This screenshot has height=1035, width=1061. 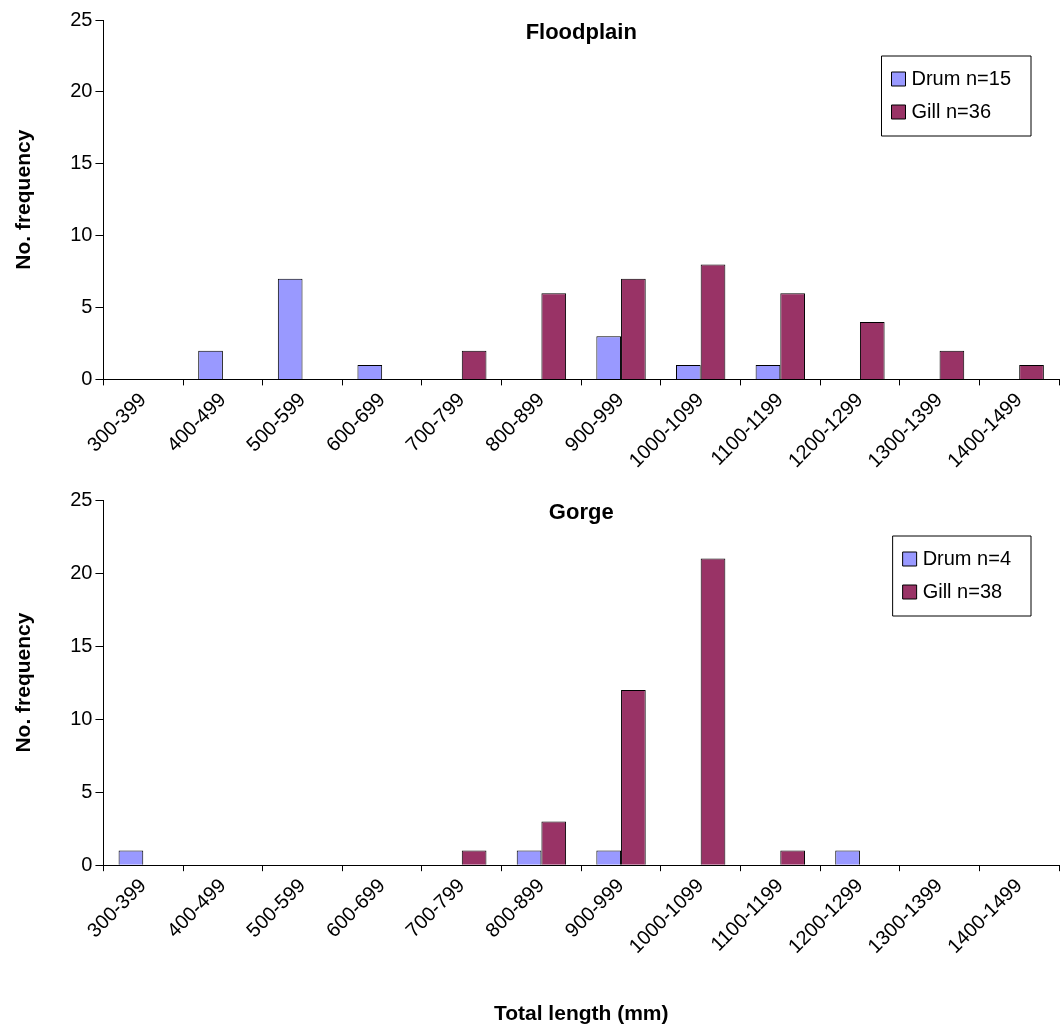 I want to click on legend-label: Drum n=4, so click(x=967, y=557).